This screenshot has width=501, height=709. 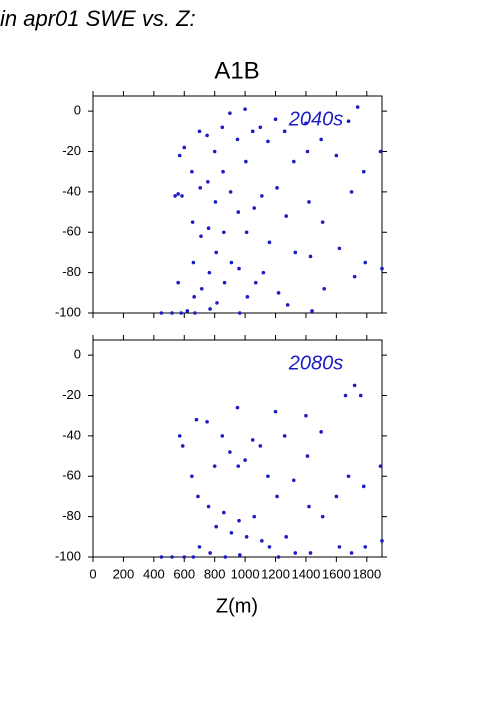 I want to click on x-tick-label: 800, so click(x=215, y=573).